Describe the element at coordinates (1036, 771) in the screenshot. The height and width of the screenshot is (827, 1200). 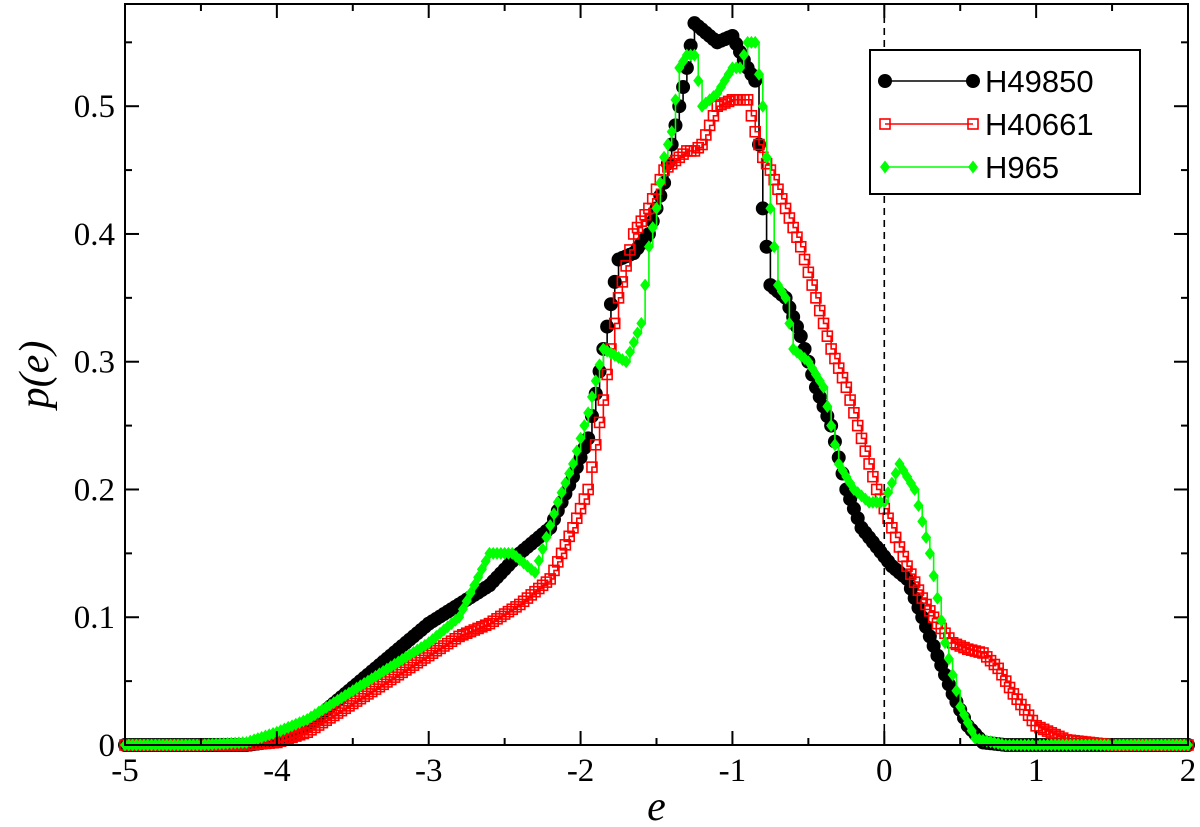
I see `x-tick-label: 1` at that location.